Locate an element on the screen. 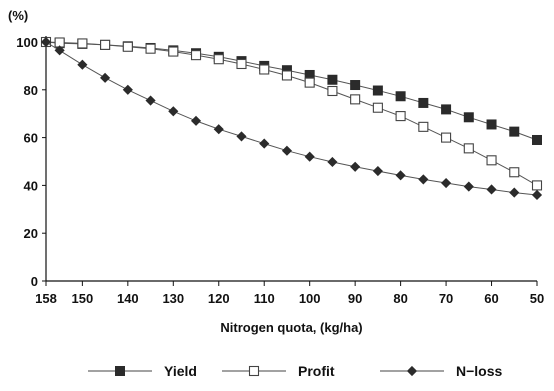 Image resolution: width=554 pixels, height=391 pixels. legend: Yield Profit N−loss is located at coordinates (295, 371).